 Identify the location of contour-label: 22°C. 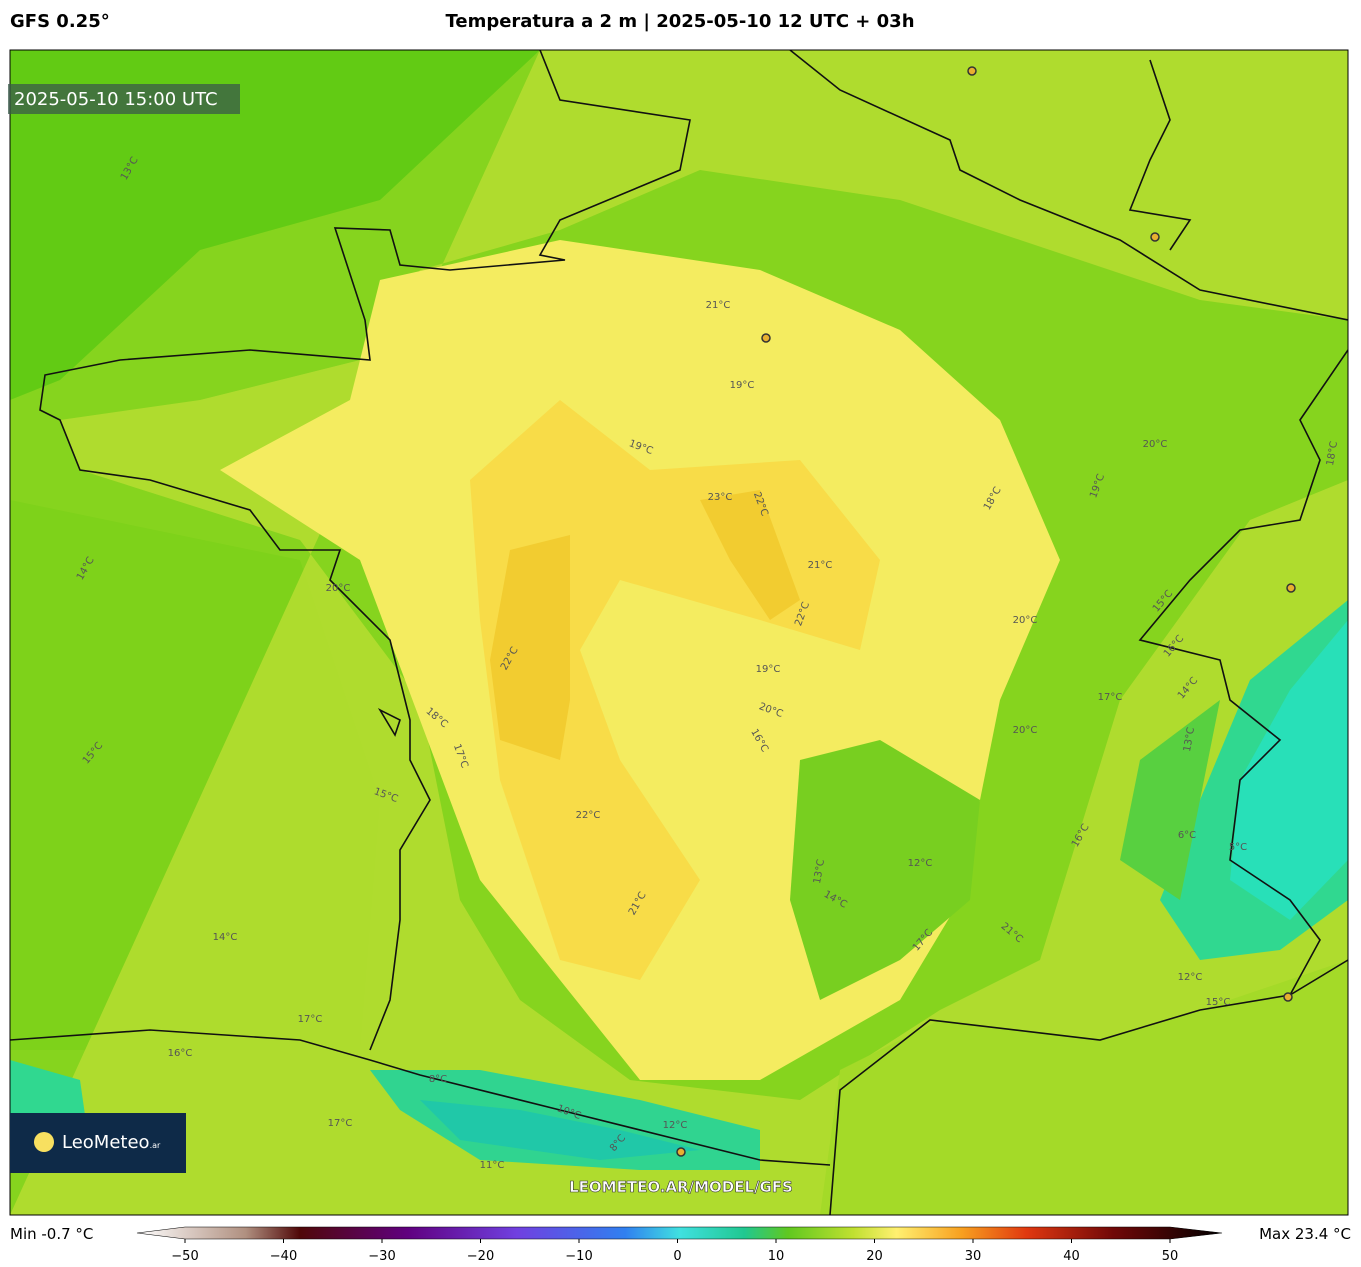
(588, 815).